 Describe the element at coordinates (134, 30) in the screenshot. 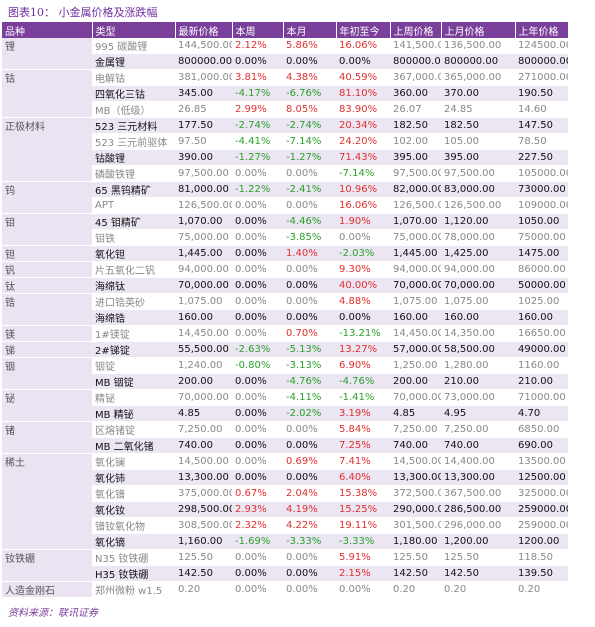

I see `column-header: 类型` at that location.